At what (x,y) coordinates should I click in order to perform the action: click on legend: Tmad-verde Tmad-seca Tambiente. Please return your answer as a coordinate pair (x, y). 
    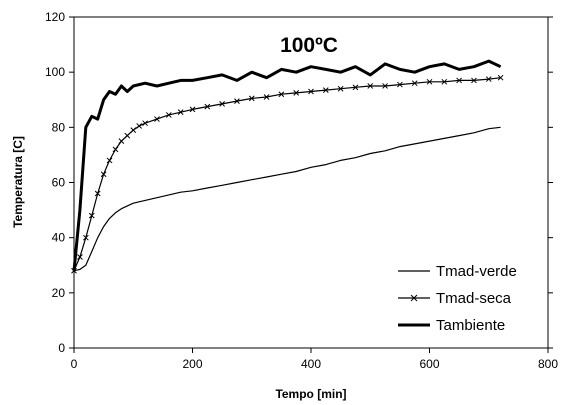
    Looking at the image, I should click on (457, 298).